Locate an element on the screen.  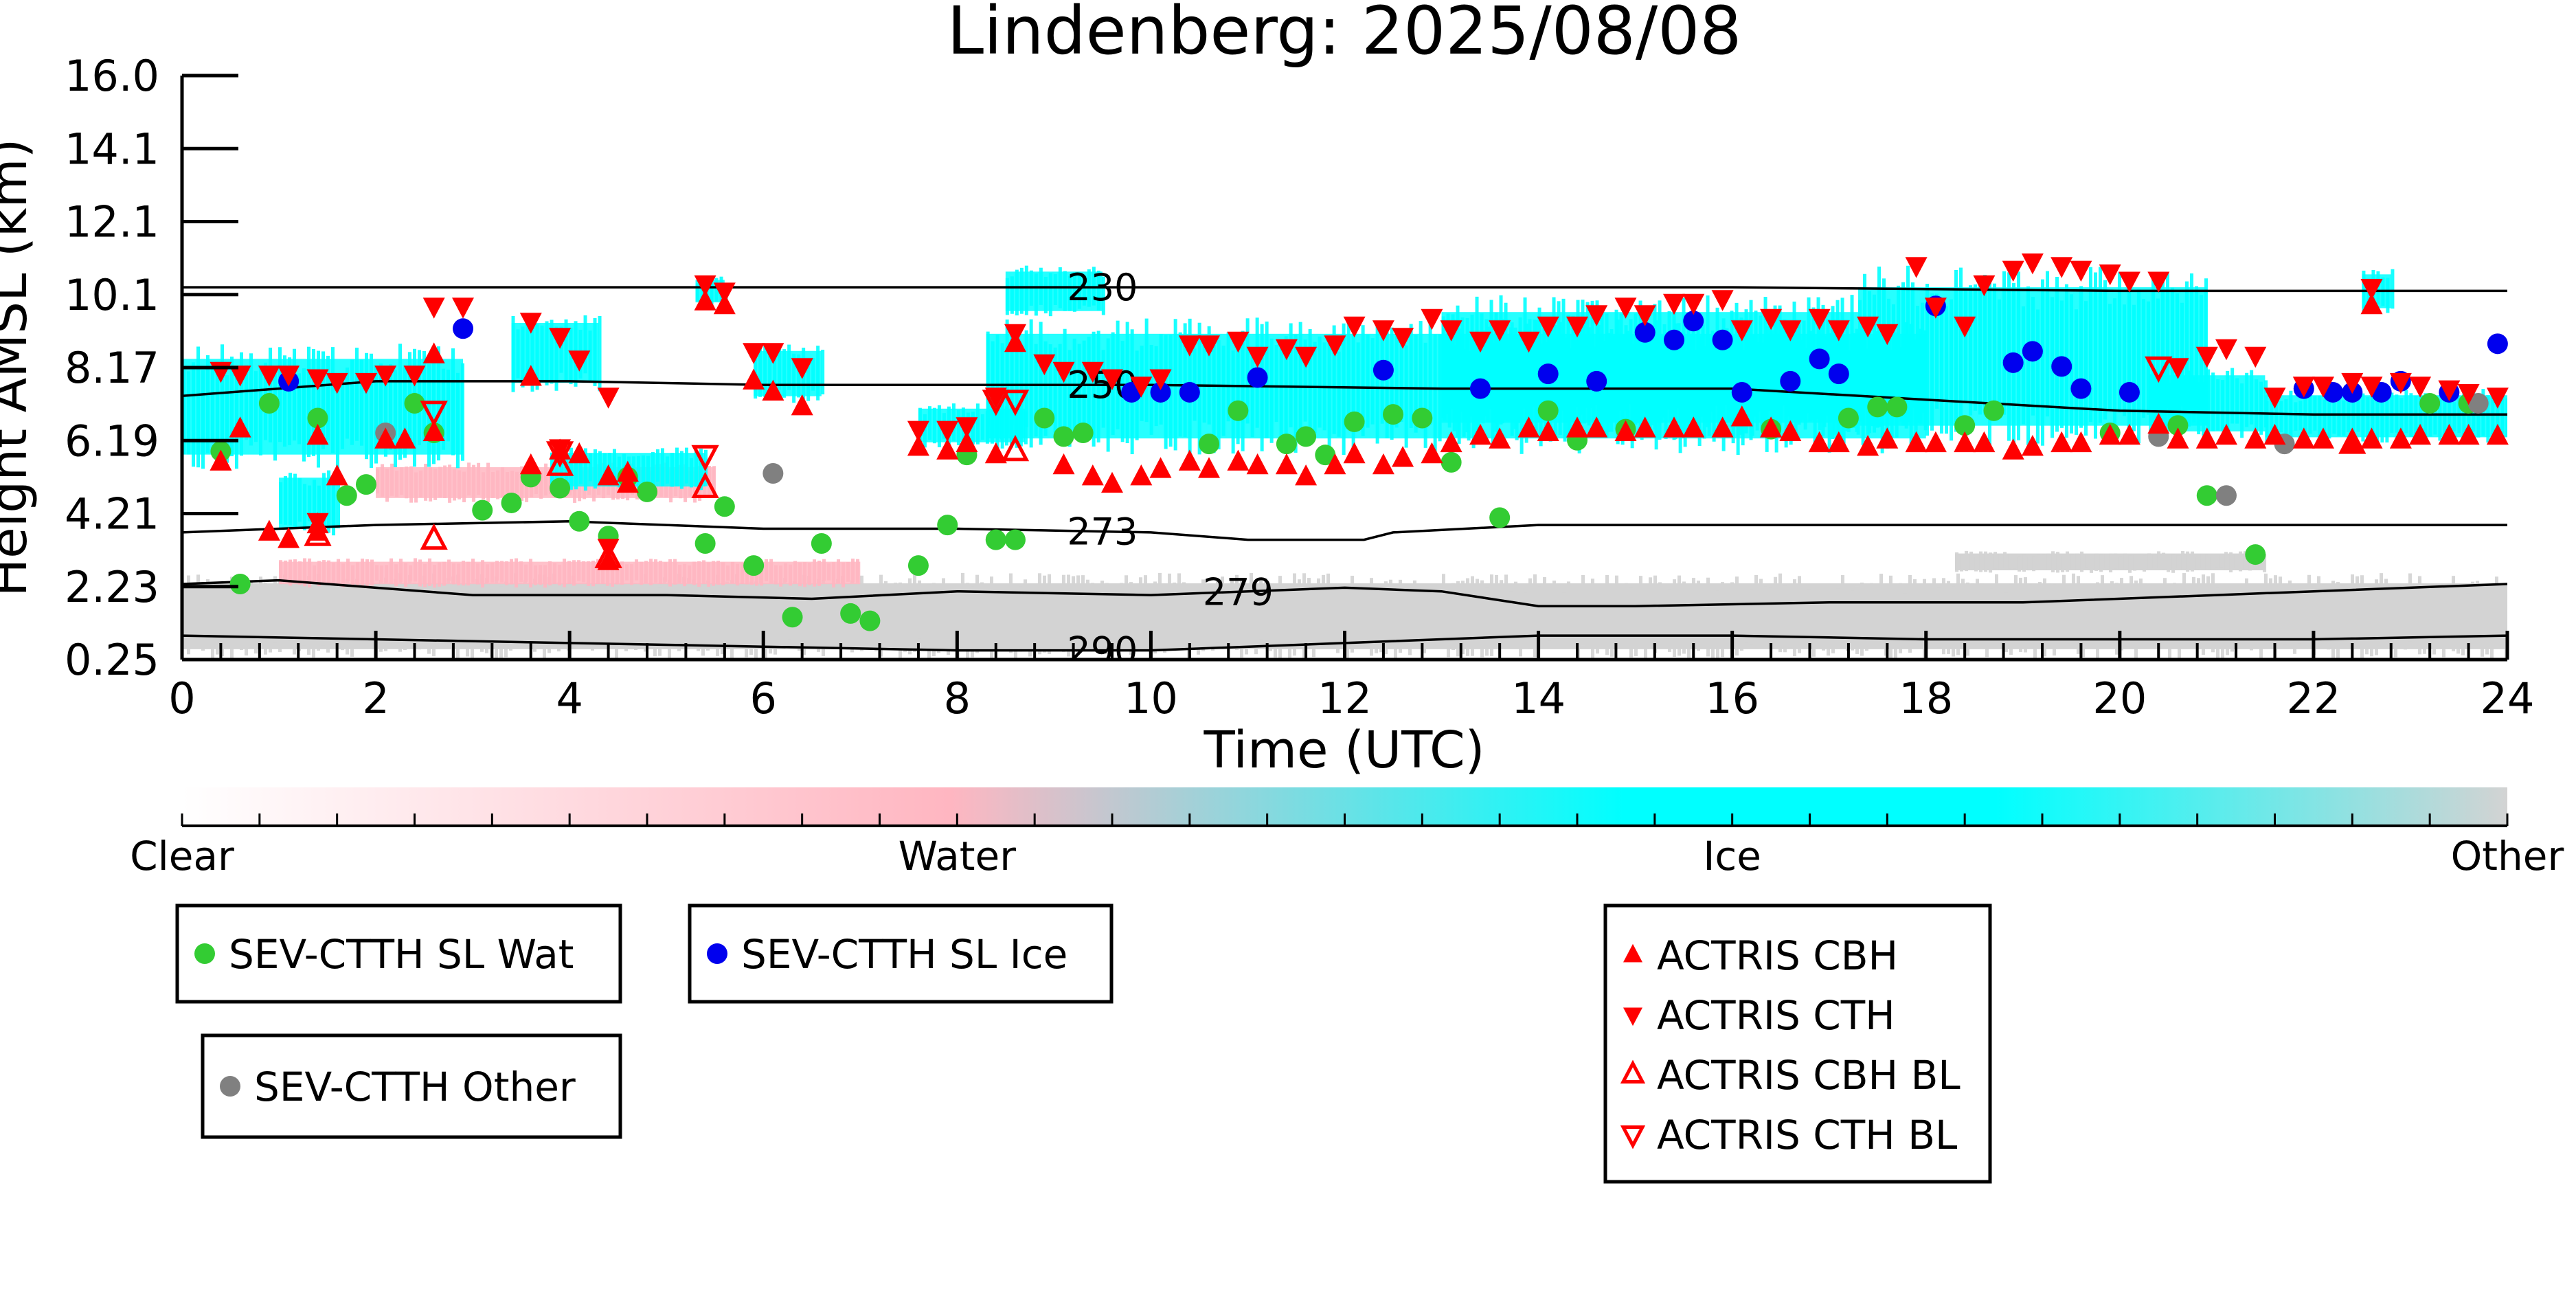
y-tick-label: 4.21 is located at coordinates (112, 514).